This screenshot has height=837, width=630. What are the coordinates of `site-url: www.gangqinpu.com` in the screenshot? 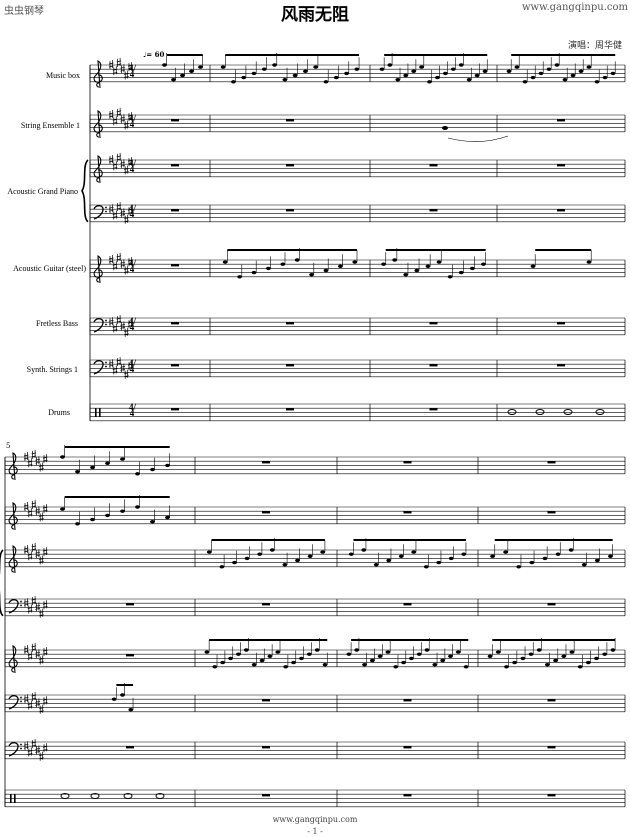 It's located at (574, 7).